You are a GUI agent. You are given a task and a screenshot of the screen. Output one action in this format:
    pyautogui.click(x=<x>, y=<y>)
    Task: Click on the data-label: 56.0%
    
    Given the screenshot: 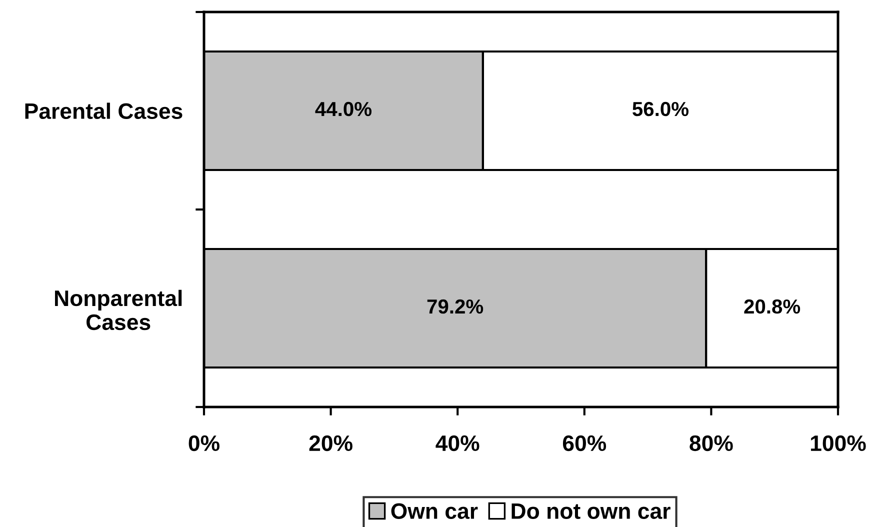 What is the action you would take?
    pyautogui.click(x=660, y=109)
    